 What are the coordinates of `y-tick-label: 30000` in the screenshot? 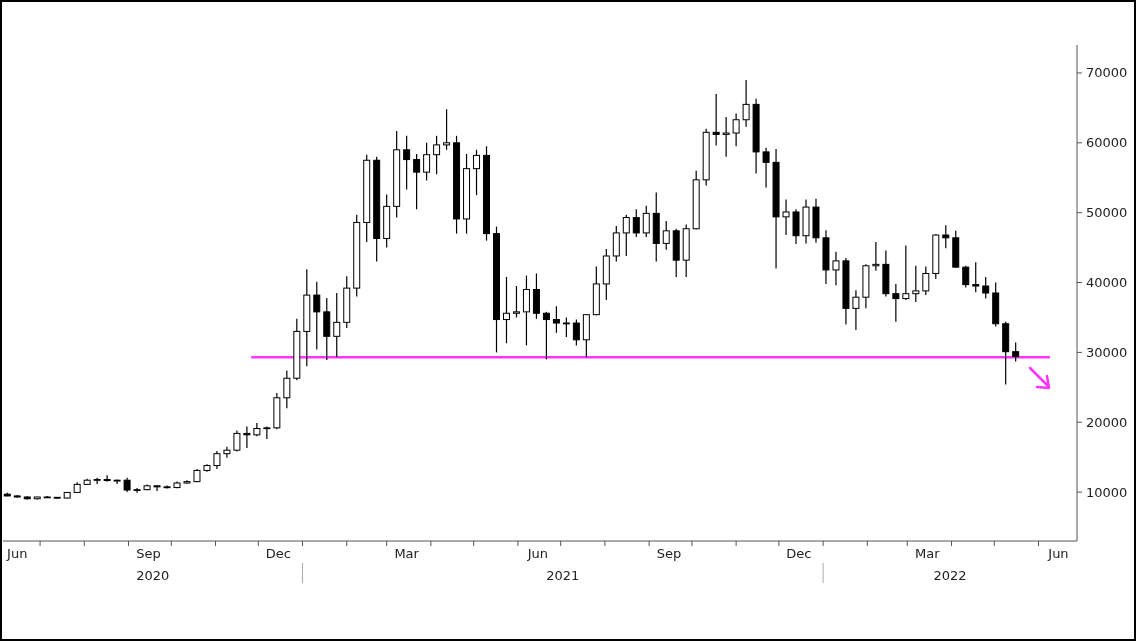 It's located at (1107, 352).